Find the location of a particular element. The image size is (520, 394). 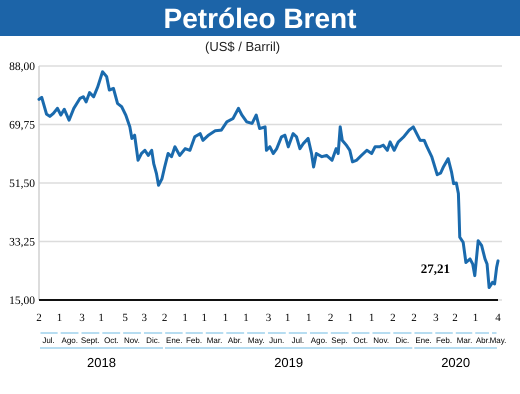

x2-tick-label: Sept. is located at coordinates (90, 340).